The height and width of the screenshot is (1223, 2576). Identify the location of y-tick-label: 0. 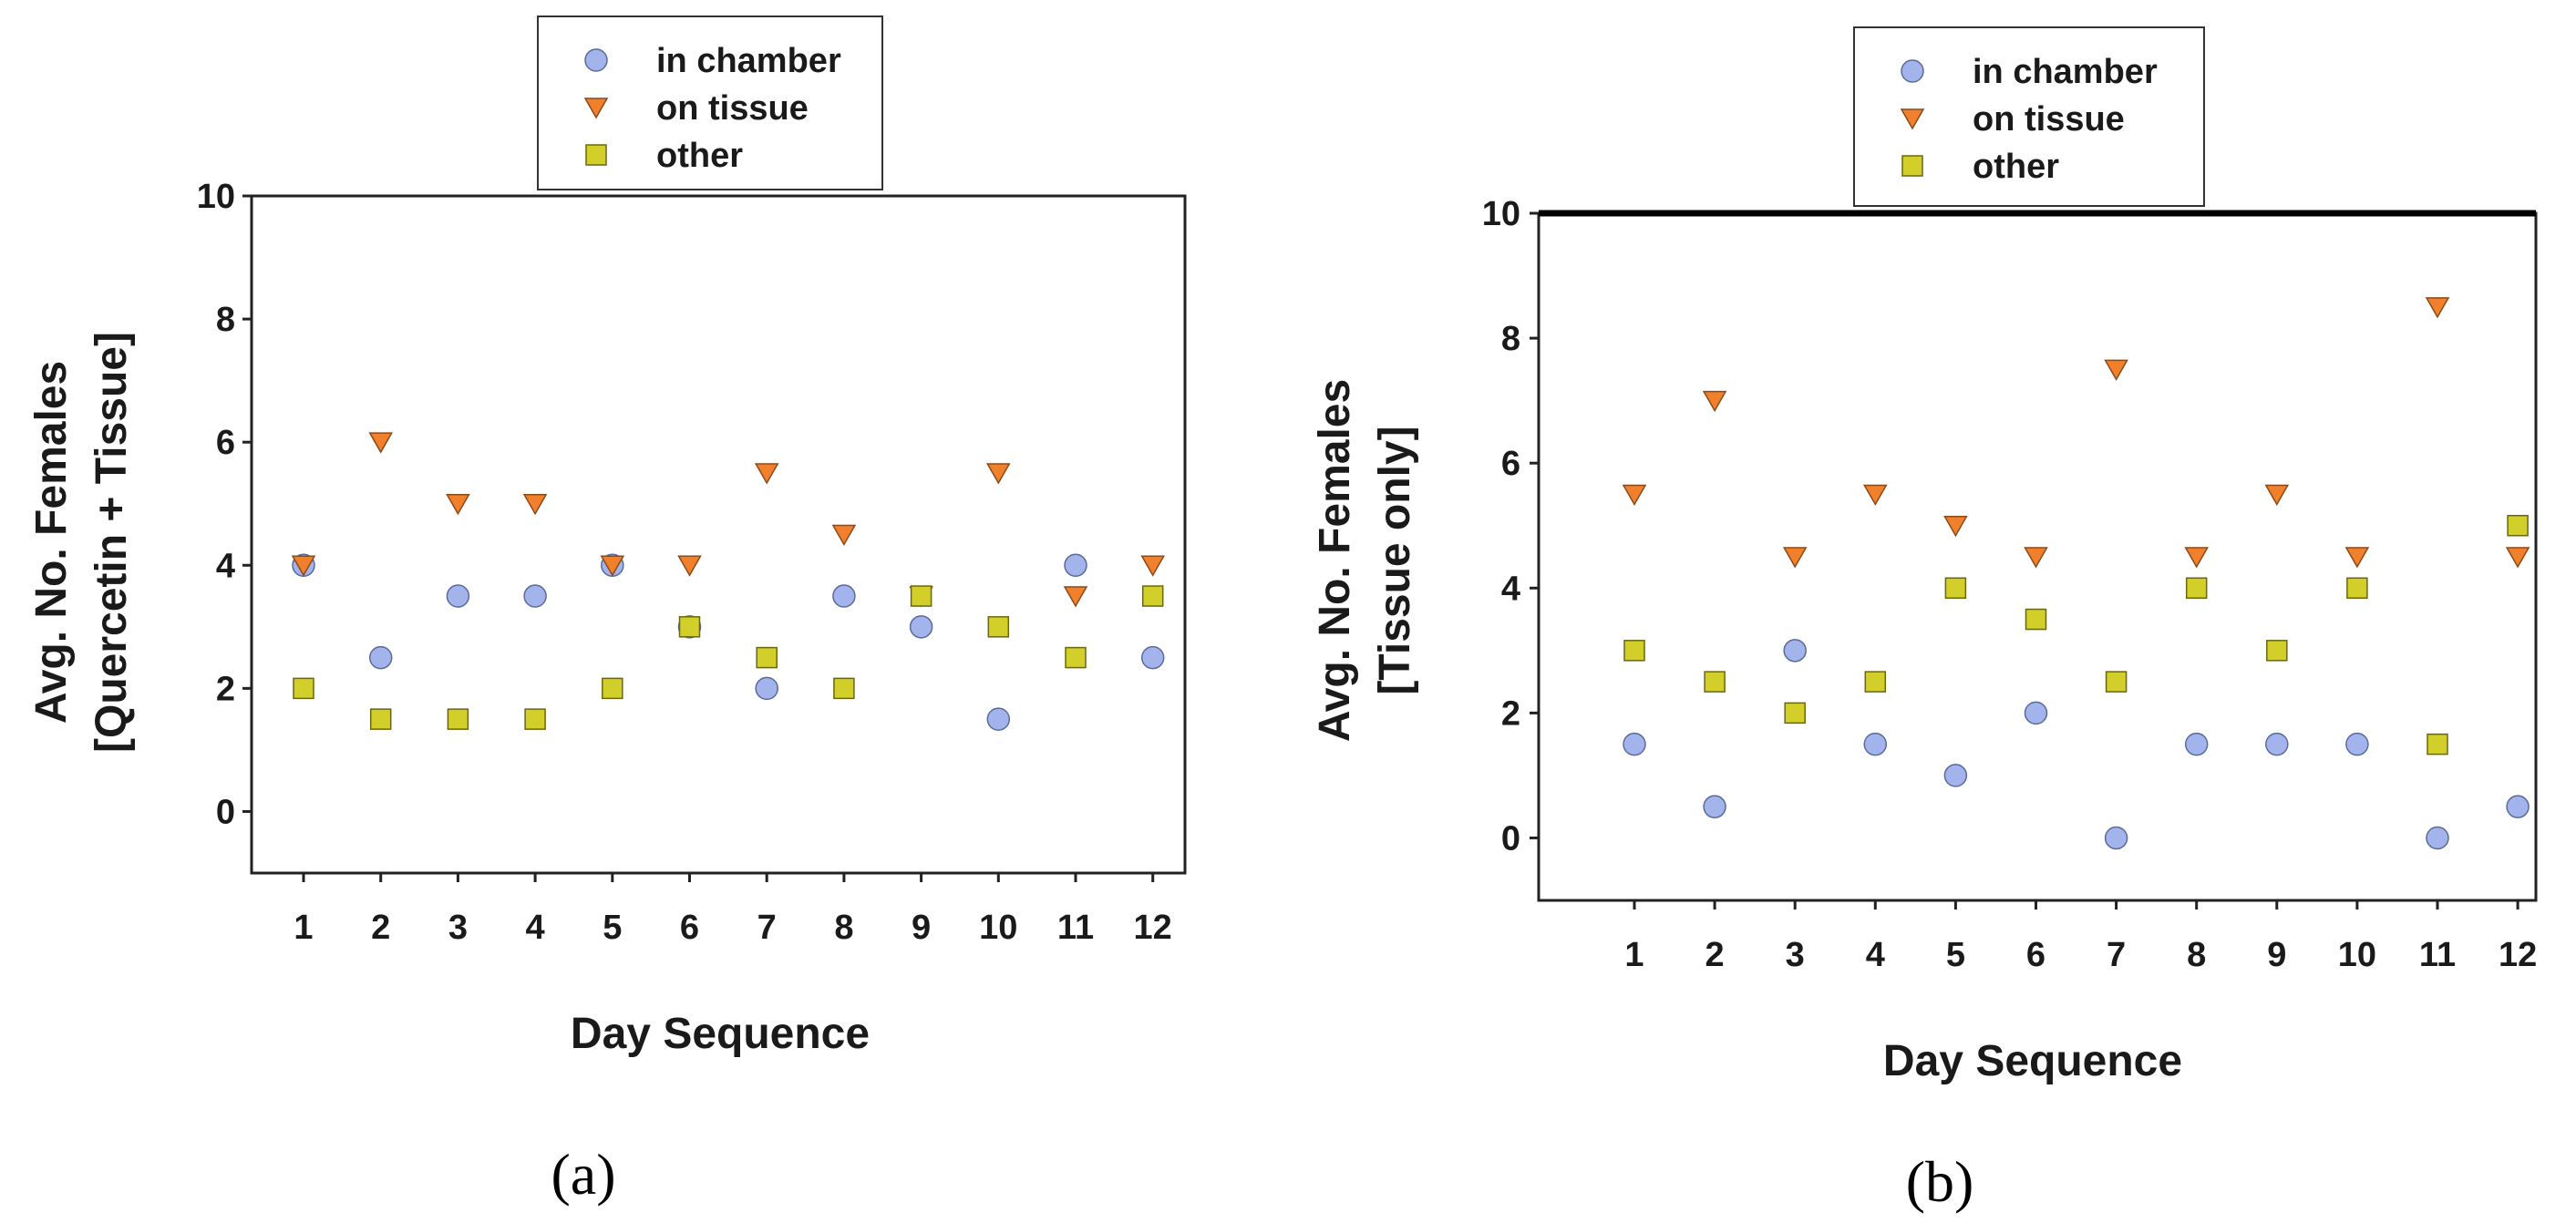
(1510, 838).